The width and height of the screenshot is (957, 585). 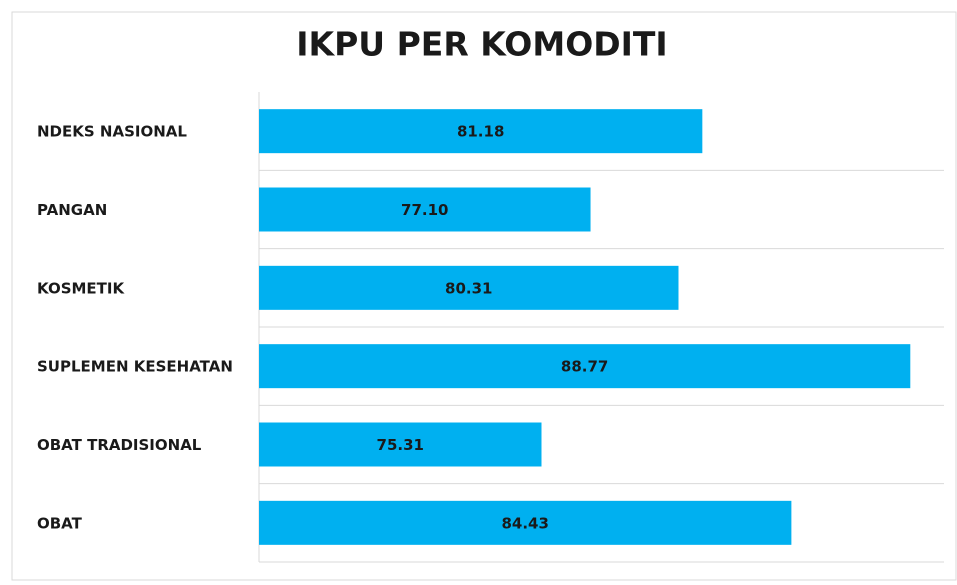 I want to click on data-label: 81.18, so click(x=480, y=132).